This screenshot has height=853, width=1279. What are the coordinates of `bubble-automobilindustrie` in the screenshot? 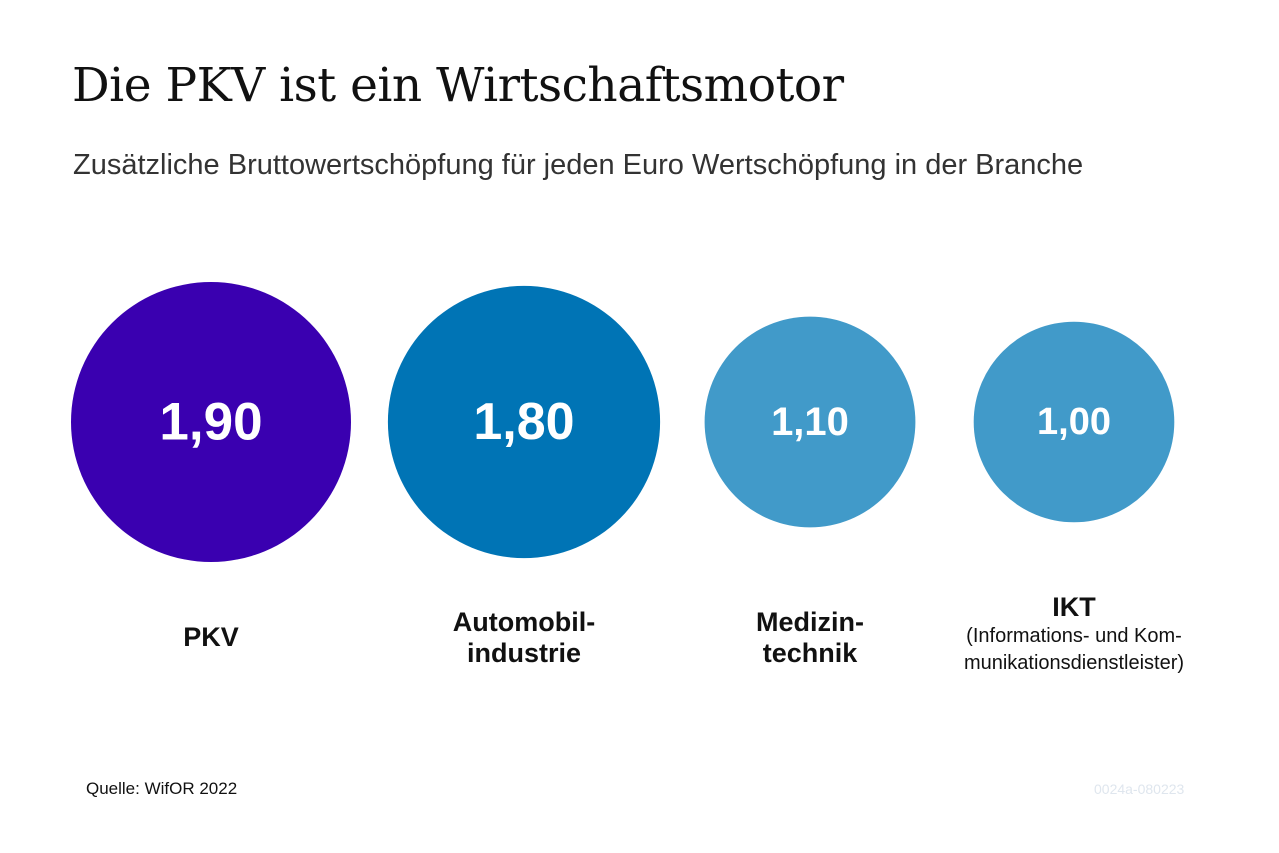 It's located at (524, 422).